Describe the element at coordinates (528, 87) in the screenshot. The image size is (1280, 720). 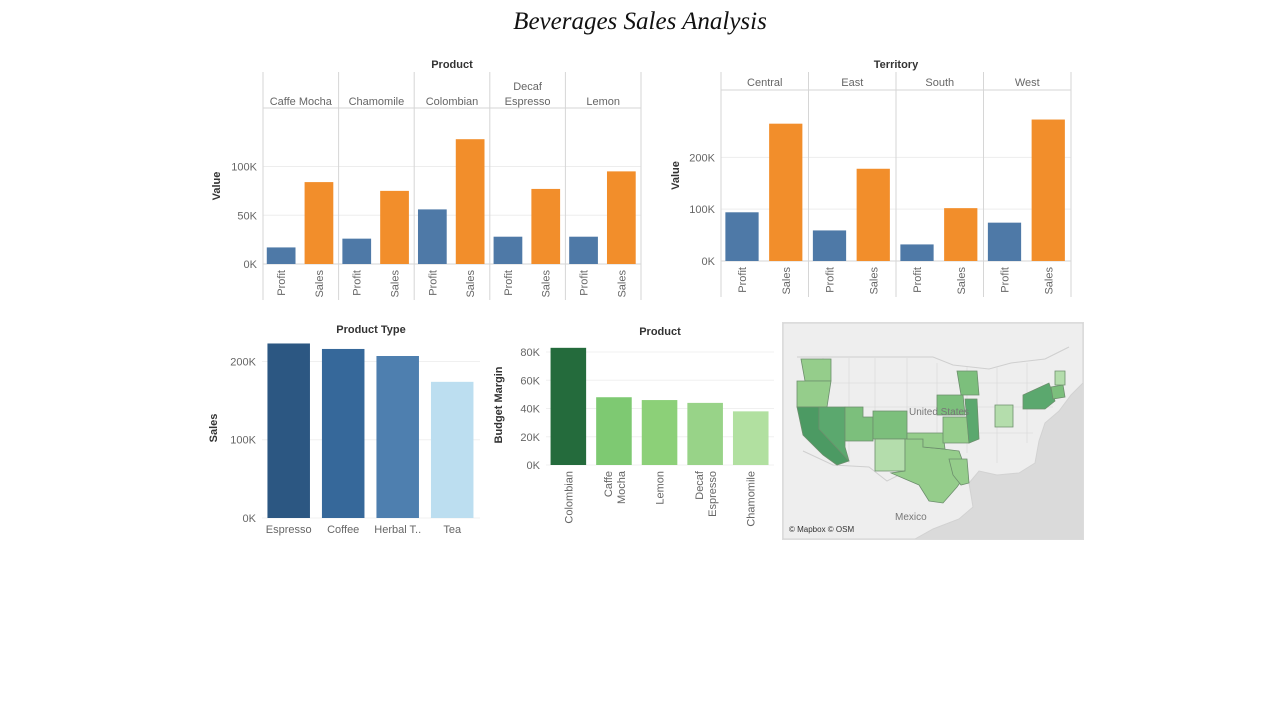
I see `pane-label-decaf-espresso-1: Decaf` at that location.